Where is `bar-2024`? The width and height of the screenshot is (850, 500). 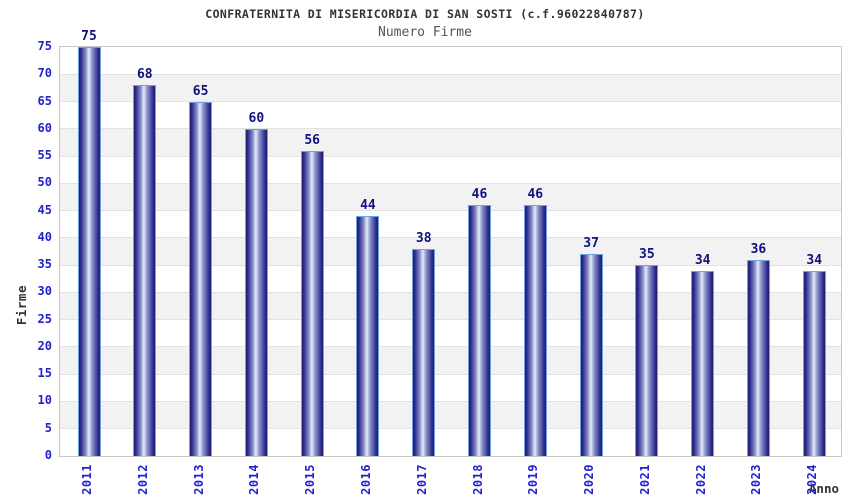
bar-2024 is located at coordinates (814, 363).